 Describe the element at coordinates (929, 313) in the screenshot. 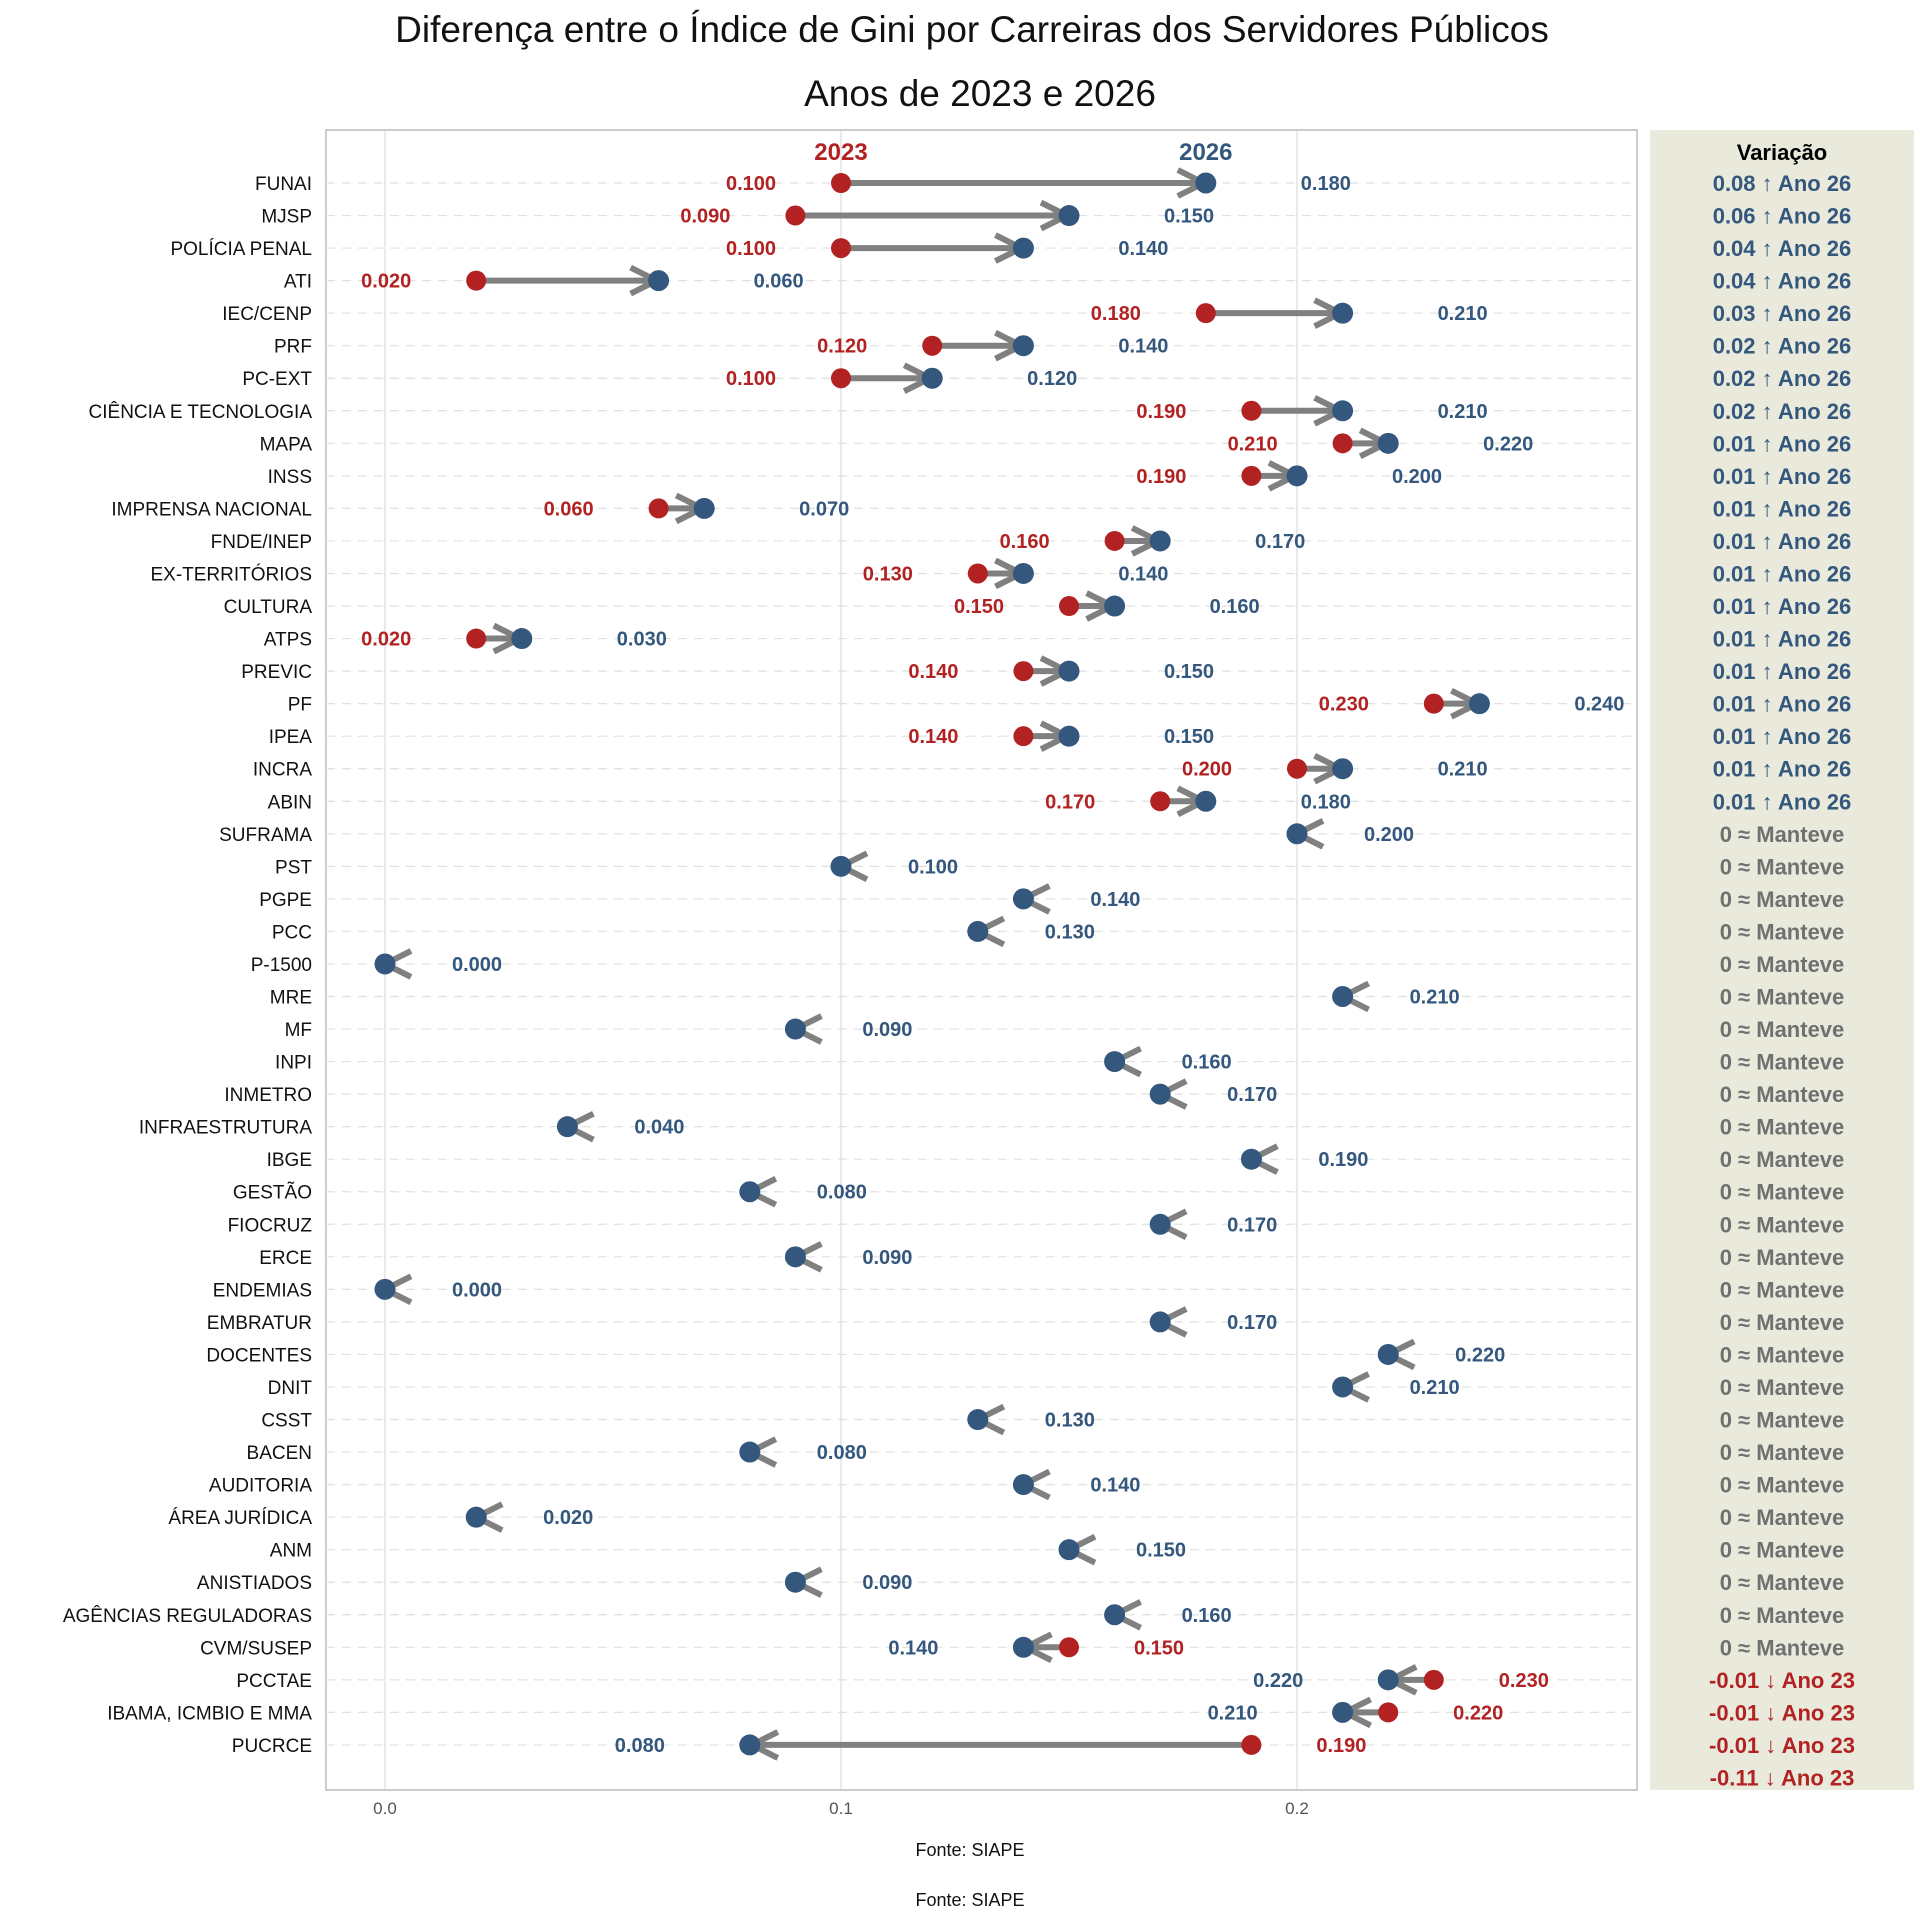

I see `dumbbell-row: IEC/CENP 0.180 0.210` at that location.